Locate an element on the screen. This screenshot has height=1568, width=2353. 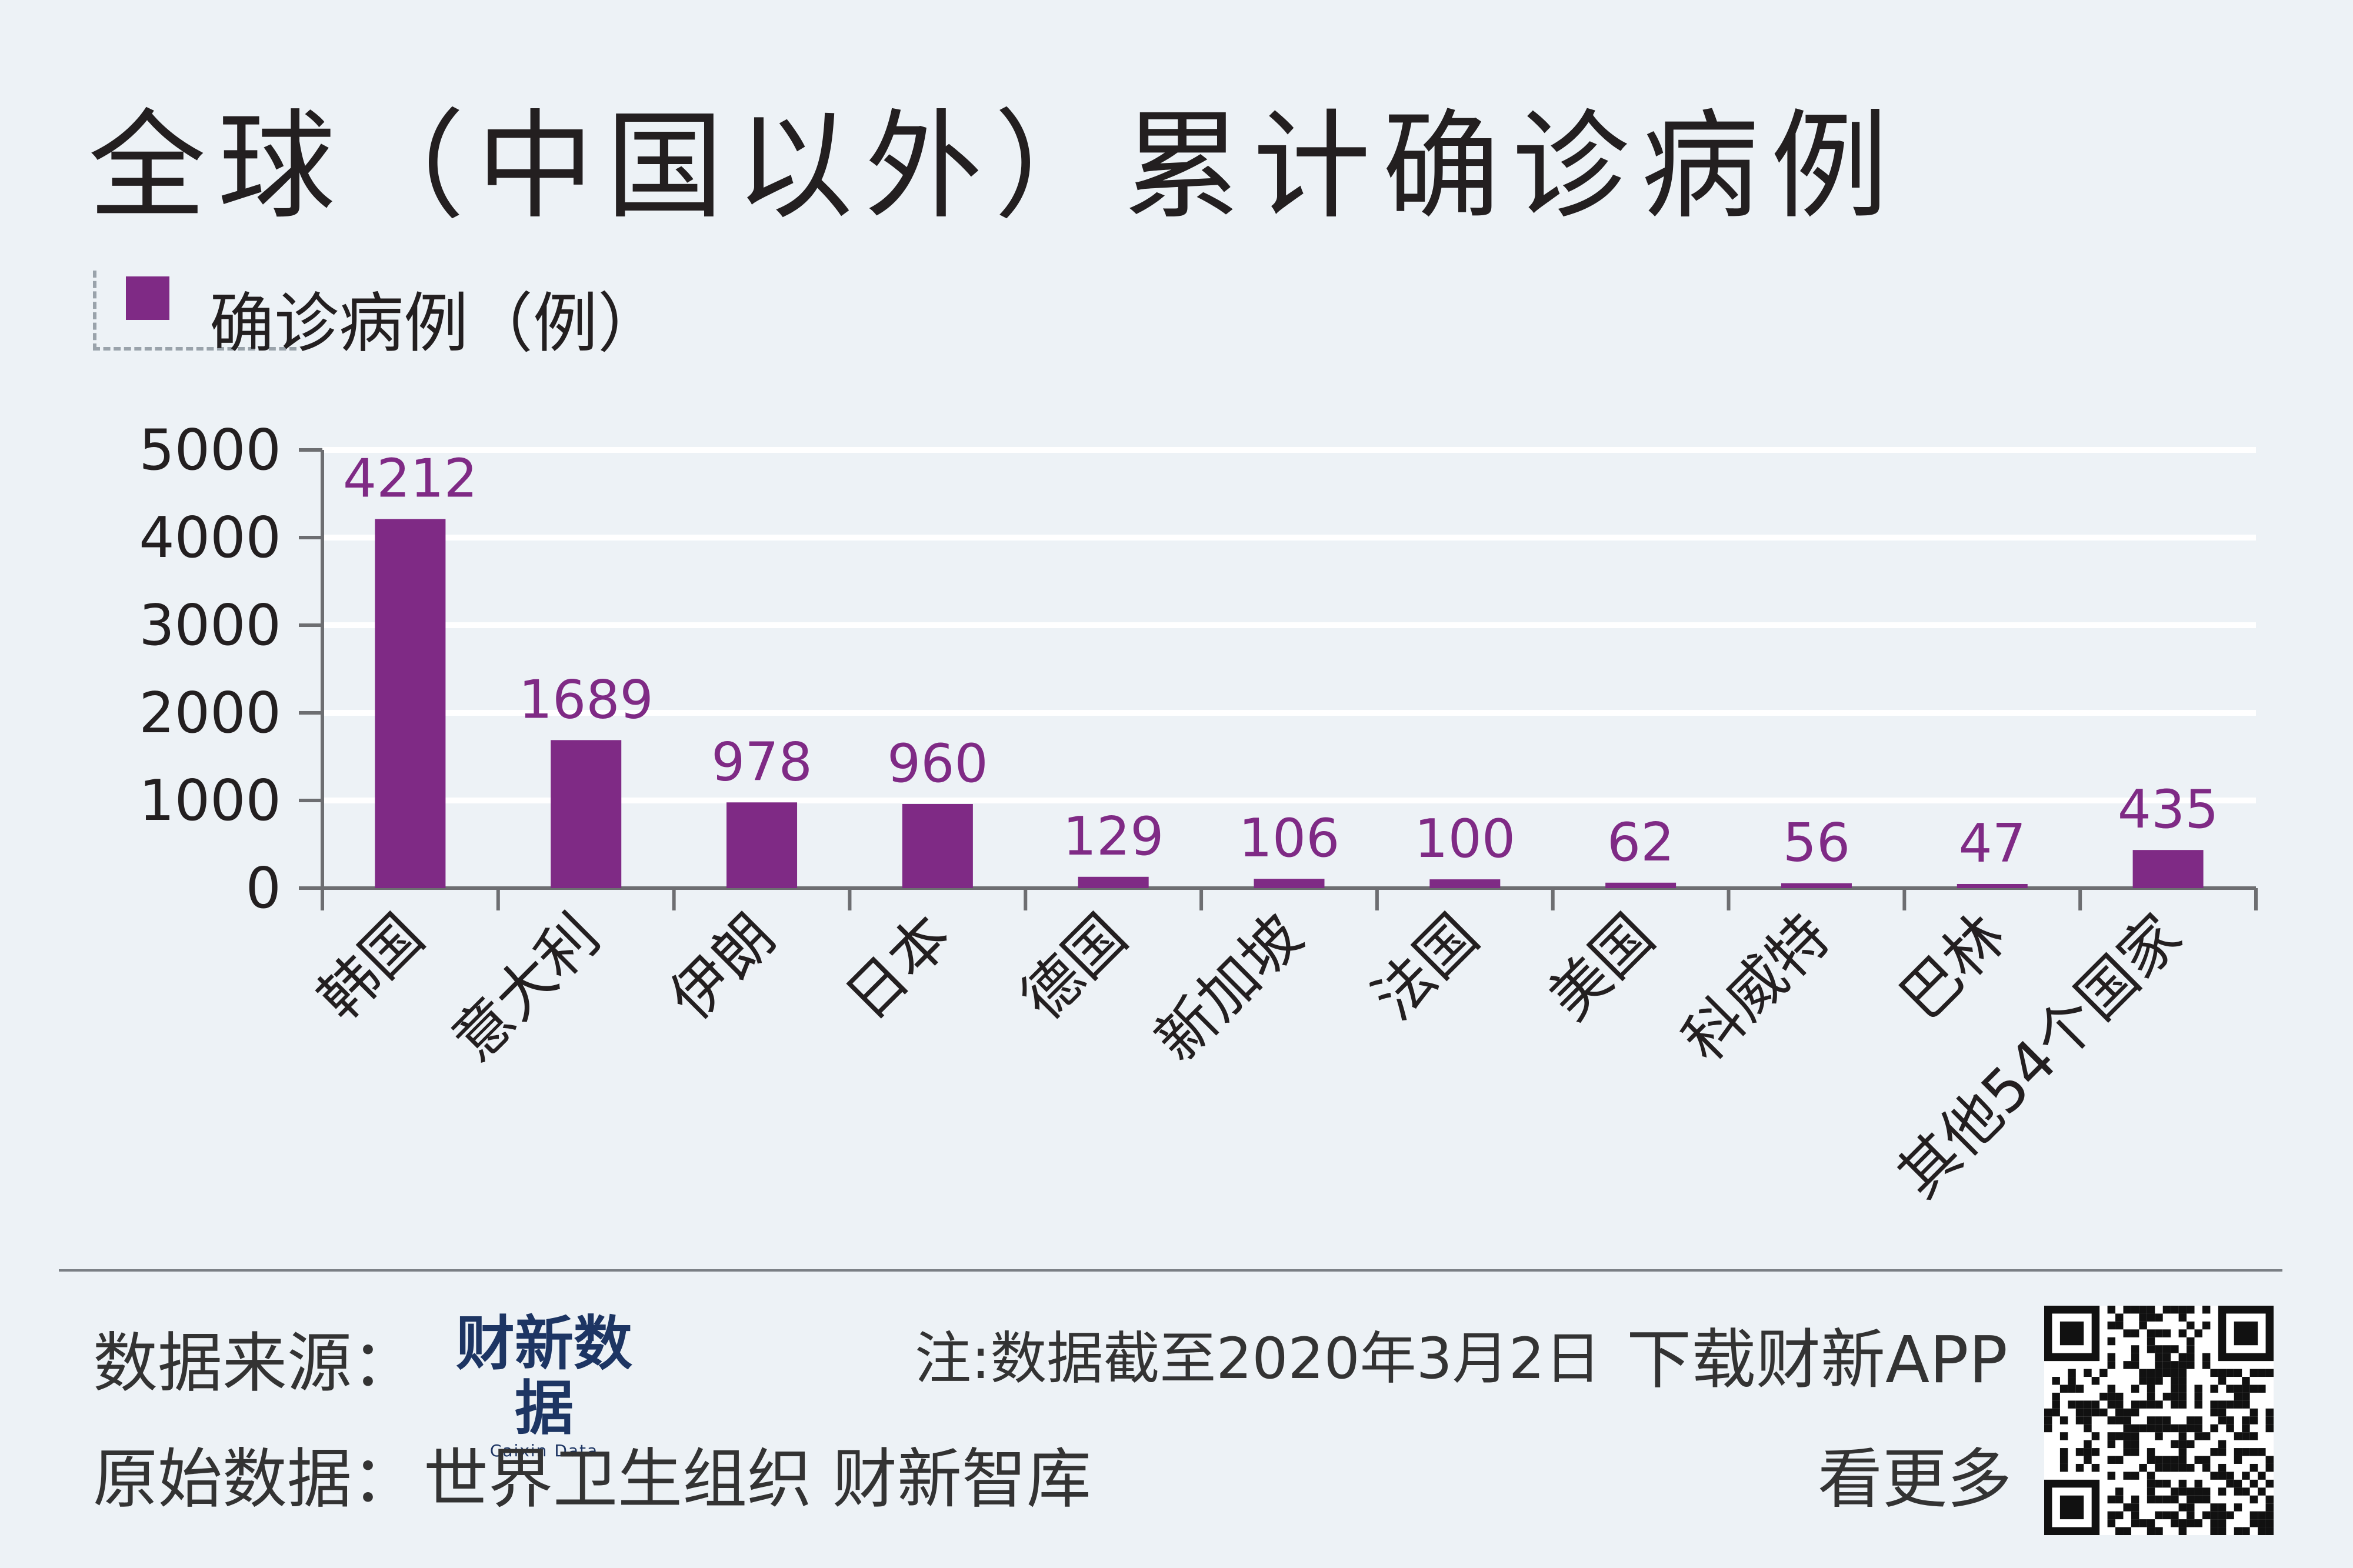
data-label: 100 is located at coordinates (1465, 839).